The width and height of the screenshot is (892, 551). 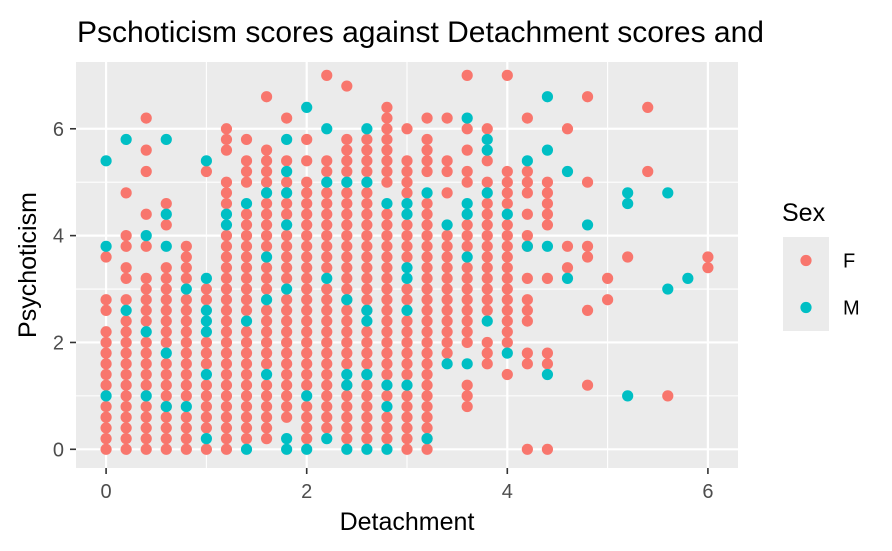 What do you see at coordinates (507, 492) in the screenshot?
I see `x-tick-label: 4` at bounding box center [507, 492].